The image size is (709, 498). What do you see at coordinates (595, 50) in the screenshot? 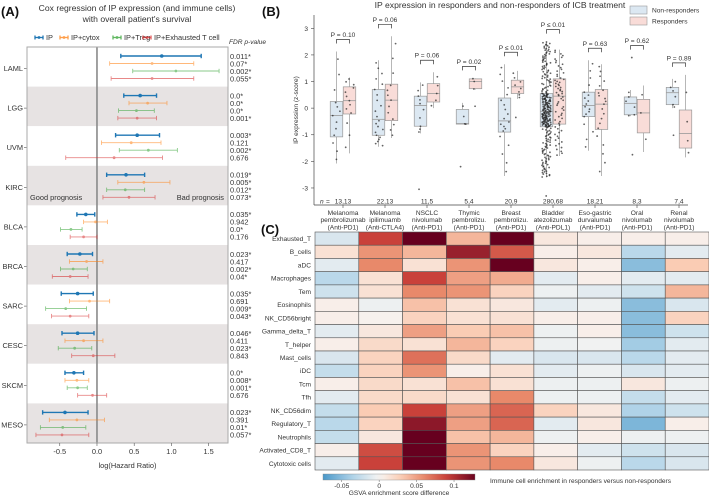
I see `significance-bracket` at bounding box center [595, 50].